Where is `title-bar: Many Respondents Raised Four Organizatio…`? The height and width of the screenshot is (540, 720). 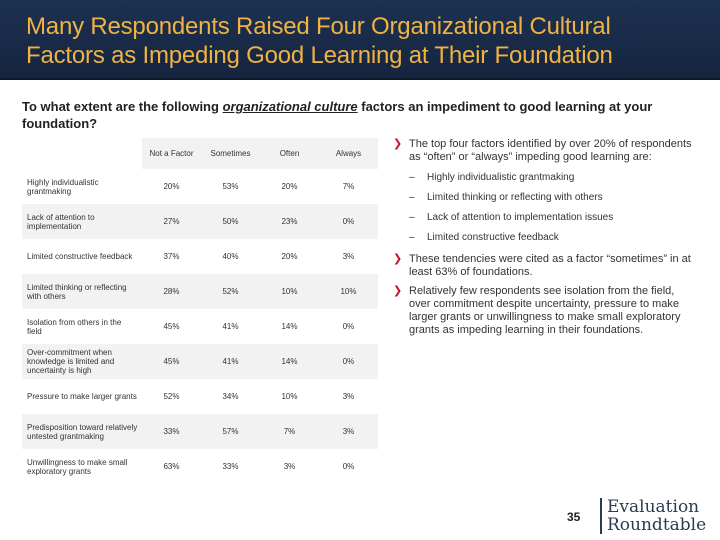 title-bar: Many Respondents Raised Four Organizatio… is located at coordinates (360, 40).